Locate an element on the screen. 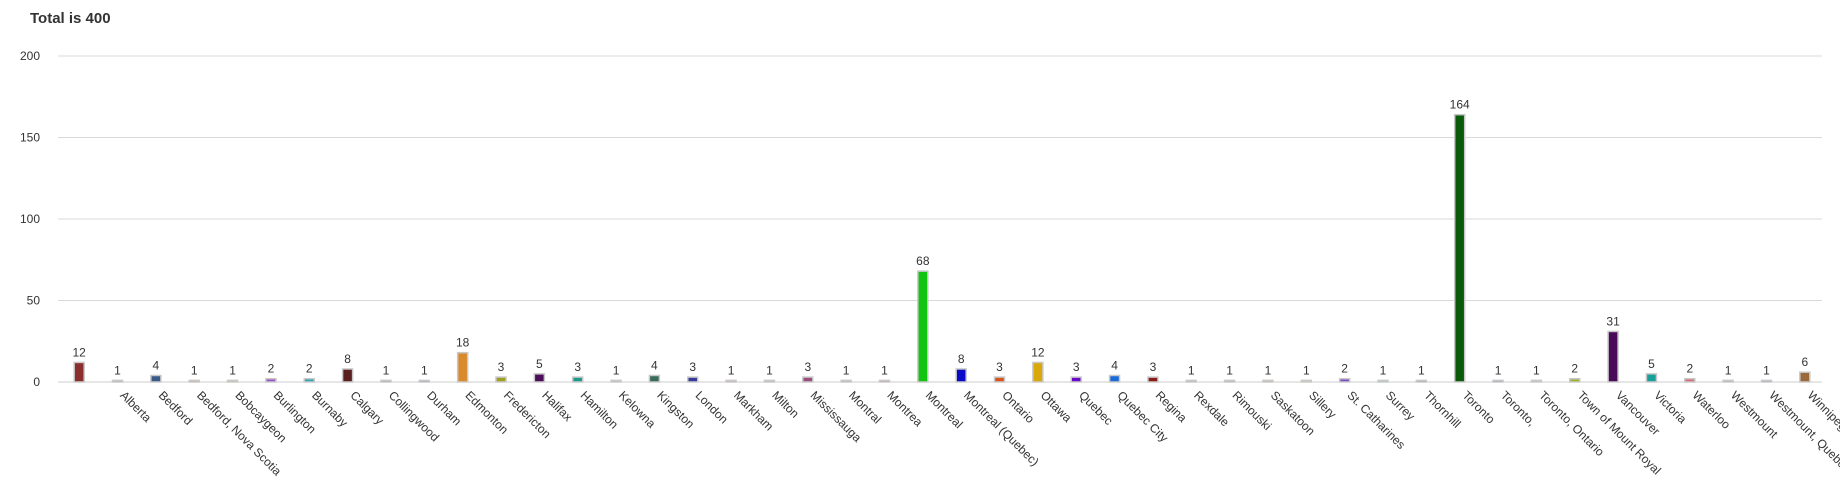 This screenshot has height=480, width=1840. y-tick-label: 0 is located at coordinates (36, 382).